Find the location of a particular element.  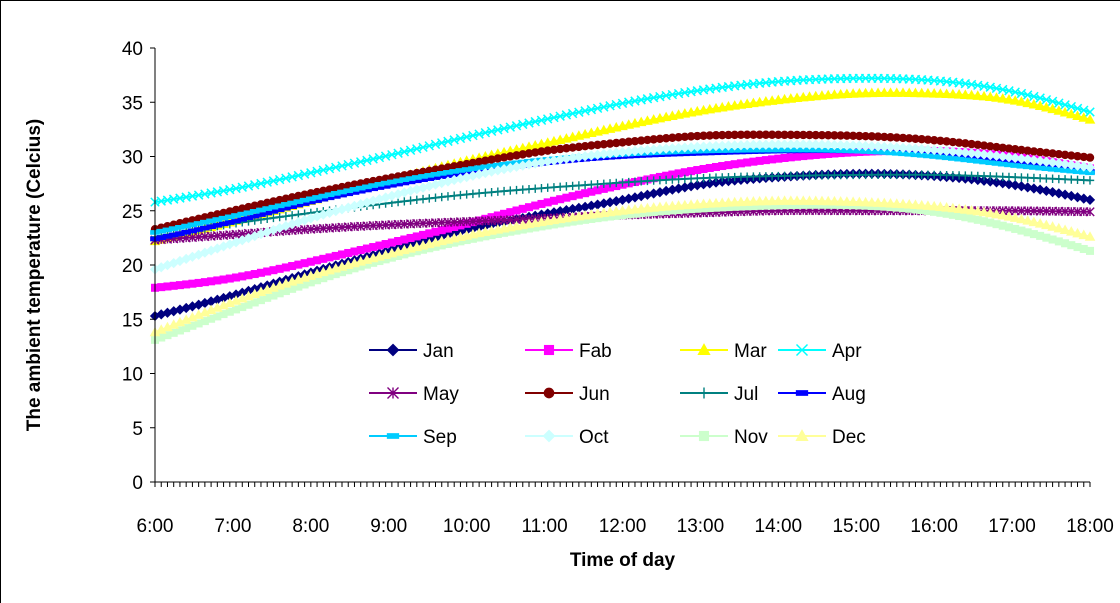

y-tick-label: 25 is located at coordinates (132, 212).